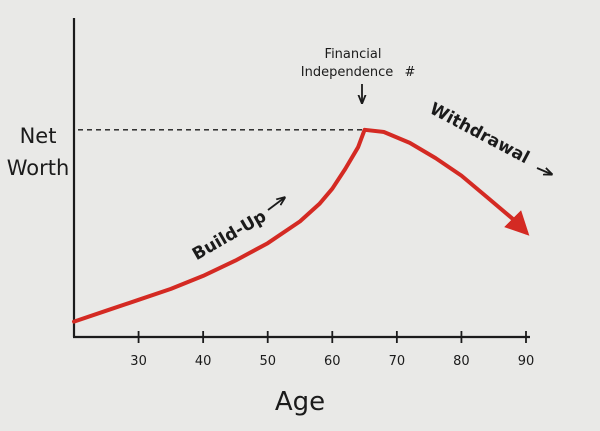 This screenshot has width=600, height=431. What do you see at coordinates (267, 361) in the screenshot?
I see `x-tick-label-50: 50` at bounding box center [267, 361].